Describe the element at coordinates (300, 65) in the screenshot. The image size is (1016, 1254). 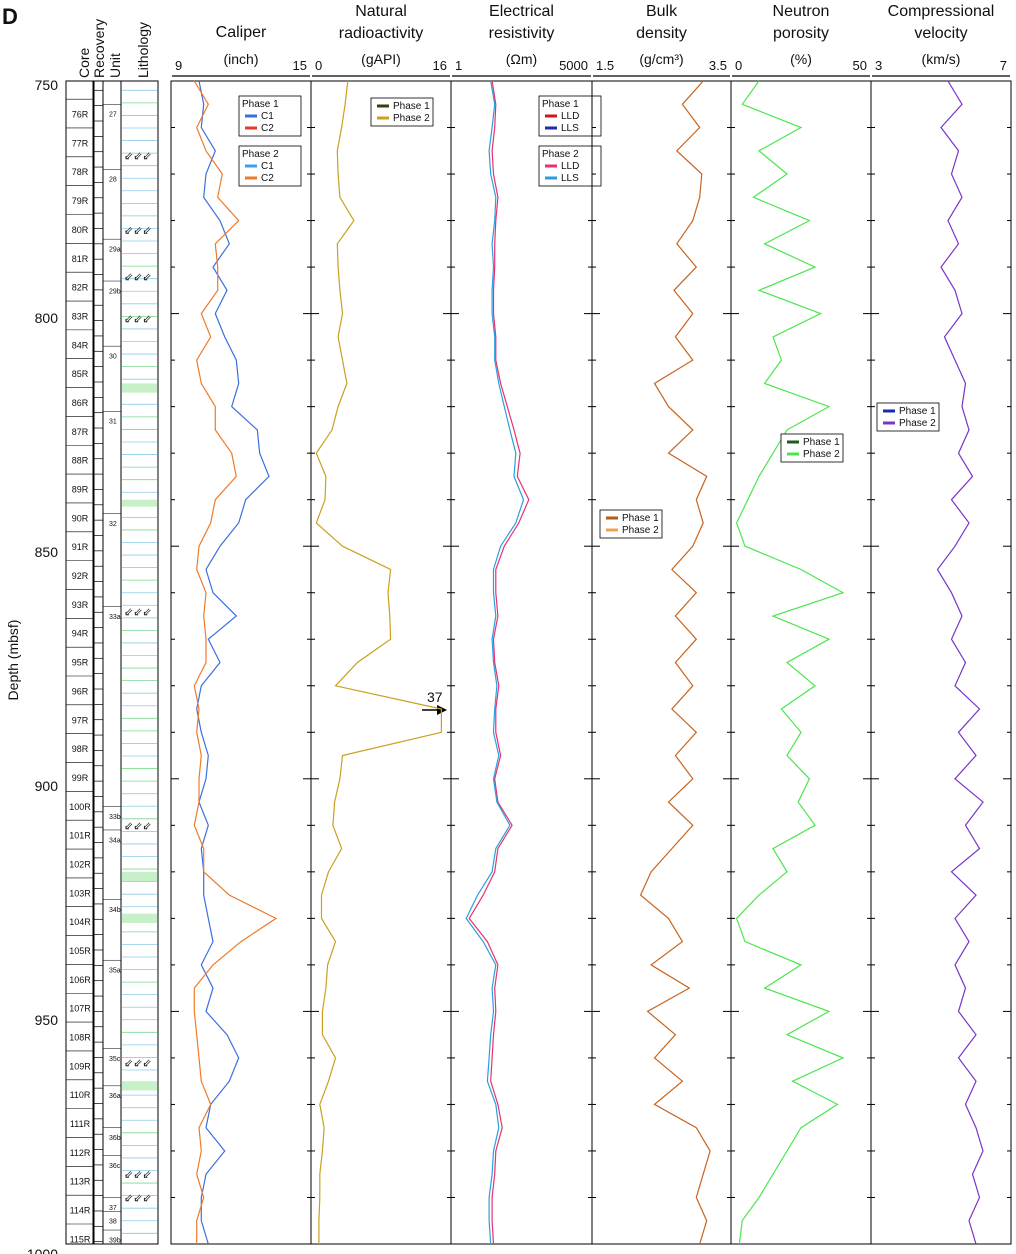
I see `x-tick-max: 15` at that location.